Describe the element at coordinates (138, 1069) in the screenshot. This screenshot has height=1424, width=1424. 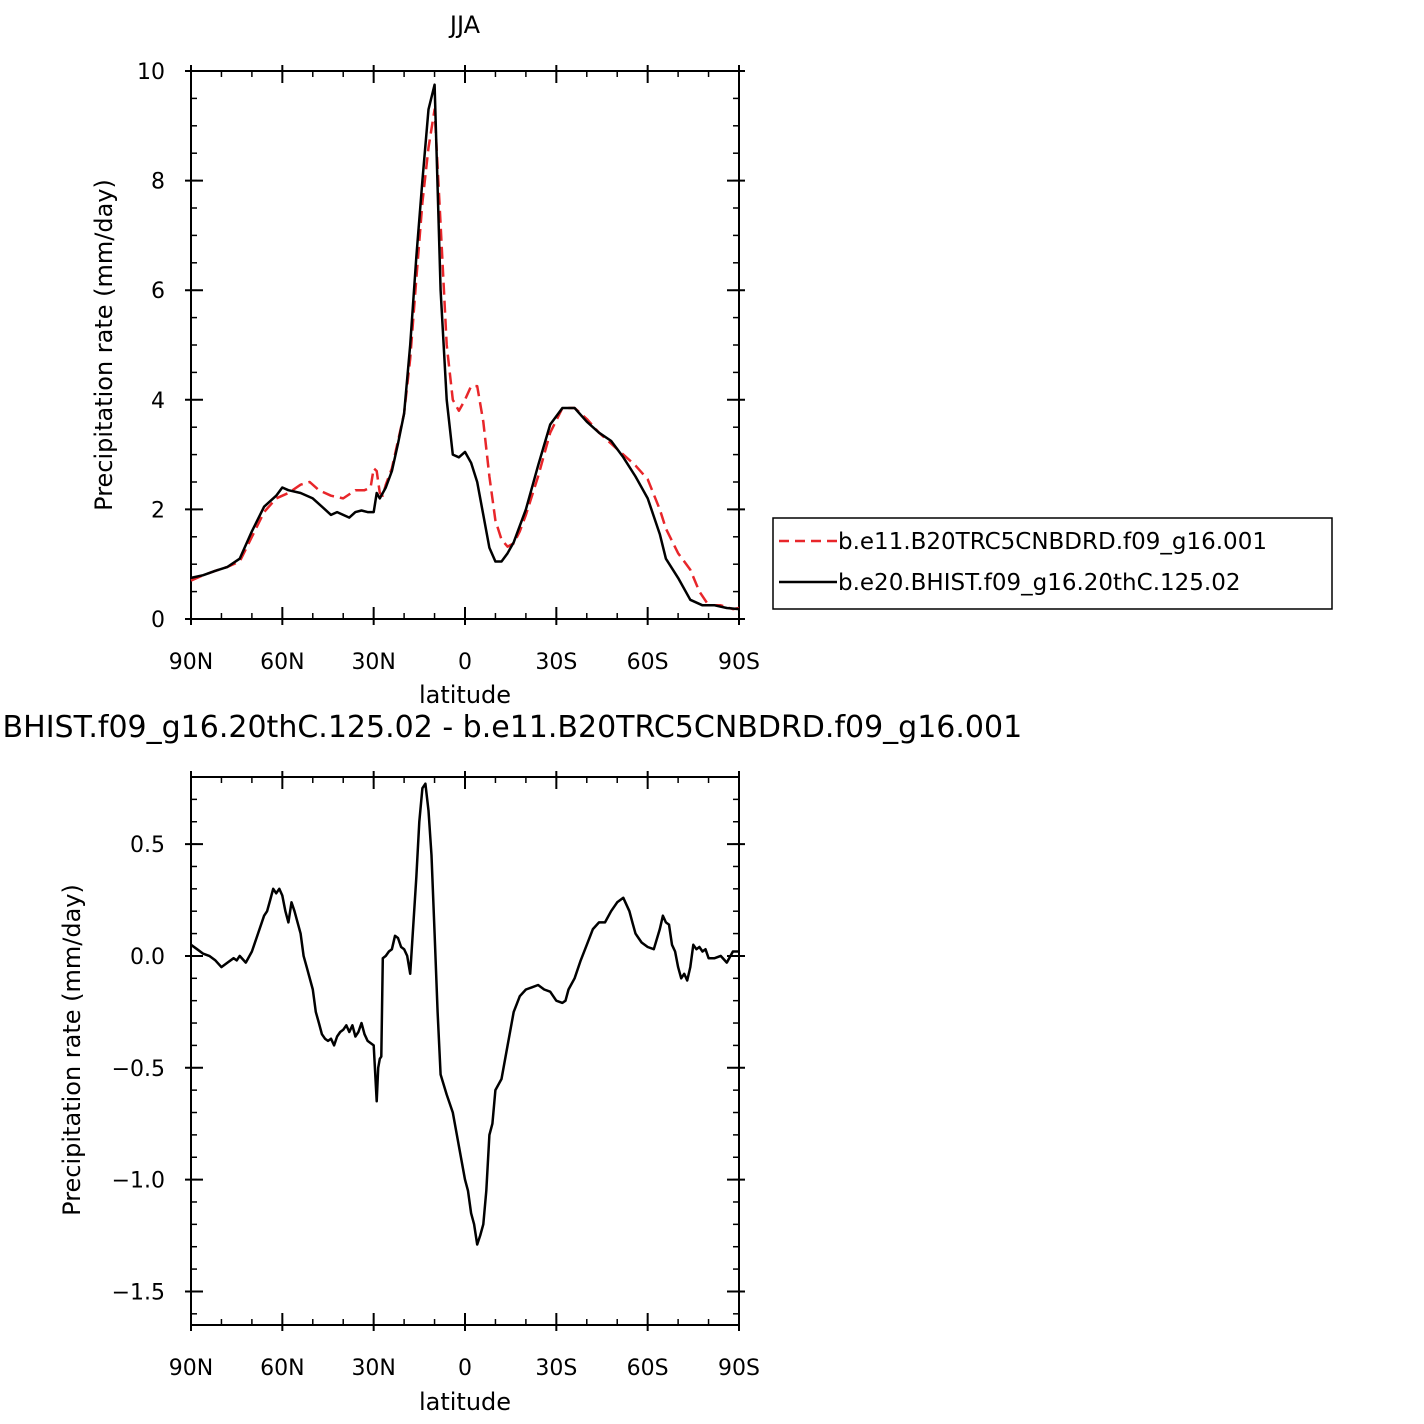
I see `y-tick-label: −0.5` at that location.